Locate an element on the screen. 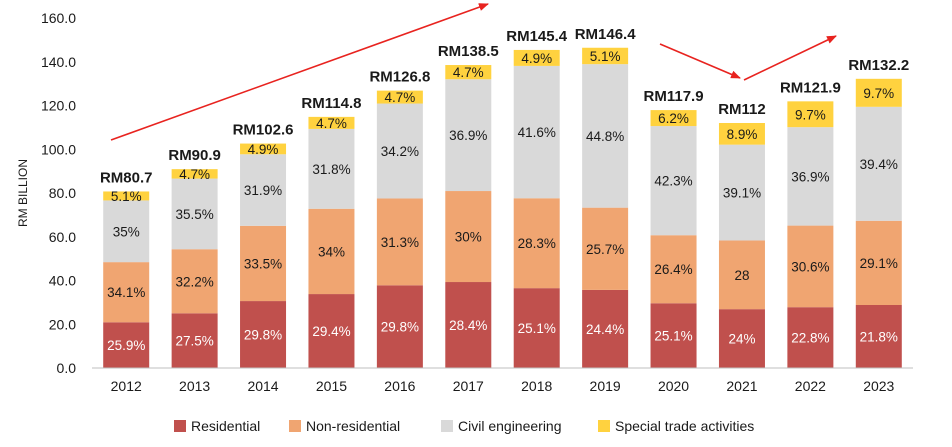 The height and width of the screenshot is (447, 952). y-tick-label: 60.0 is located at coordinates (62, 237).